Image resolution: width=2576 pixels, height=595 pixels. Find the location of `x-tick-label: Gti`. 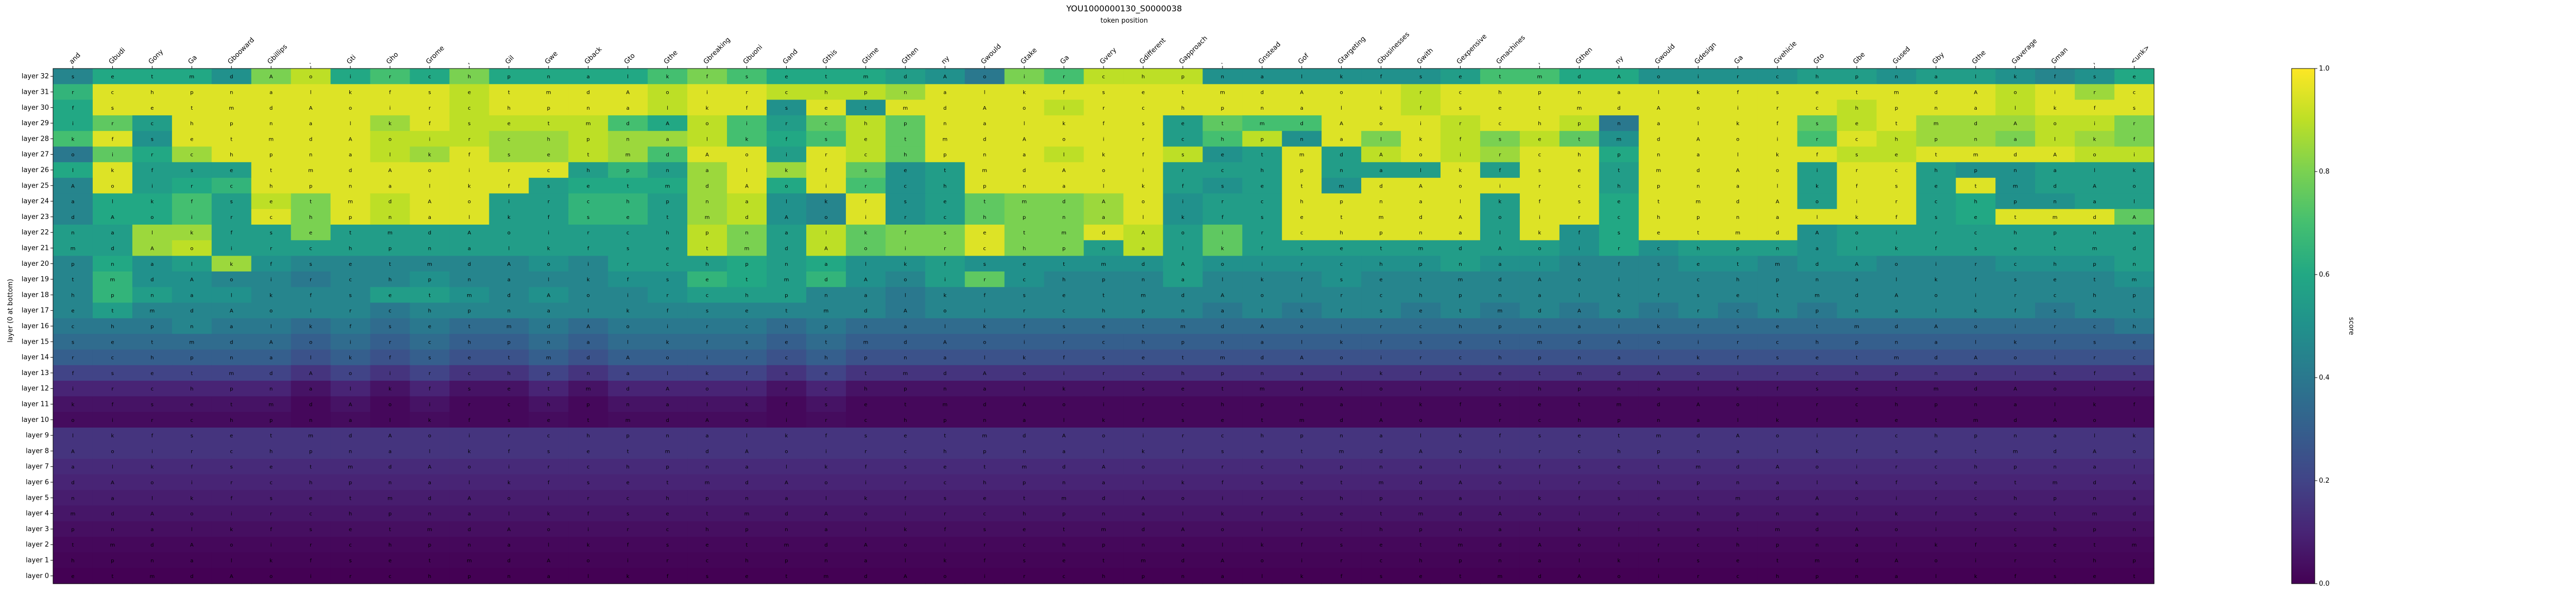

x-tick-label: Gti is located at coordinates (351, 60).